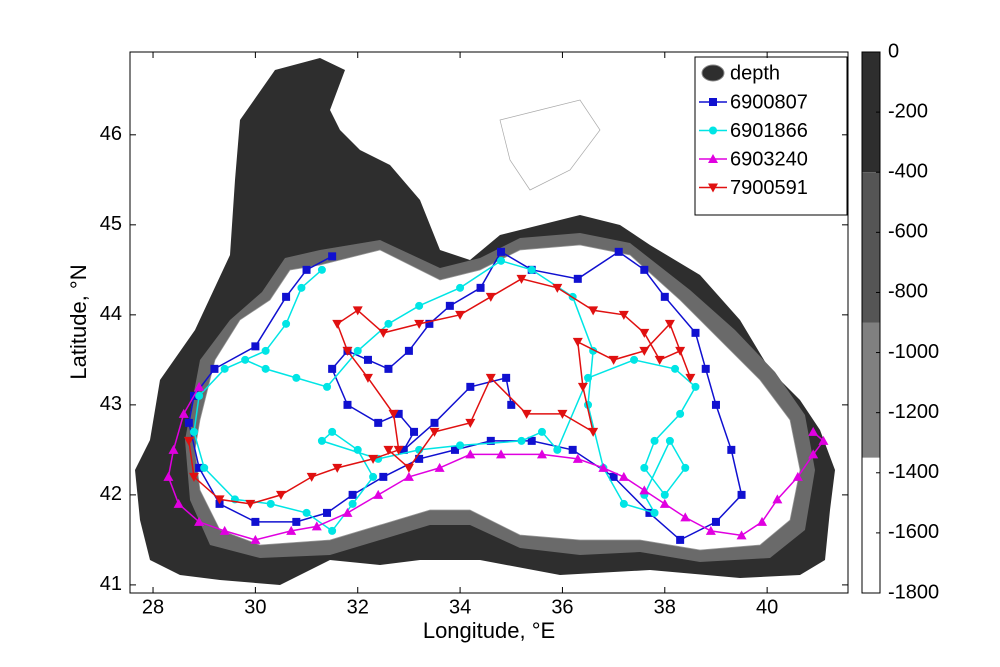 Image resolution: width=1000 pixels, height=667 pixels. I want to click on legend-swatch, so click(713, 73).